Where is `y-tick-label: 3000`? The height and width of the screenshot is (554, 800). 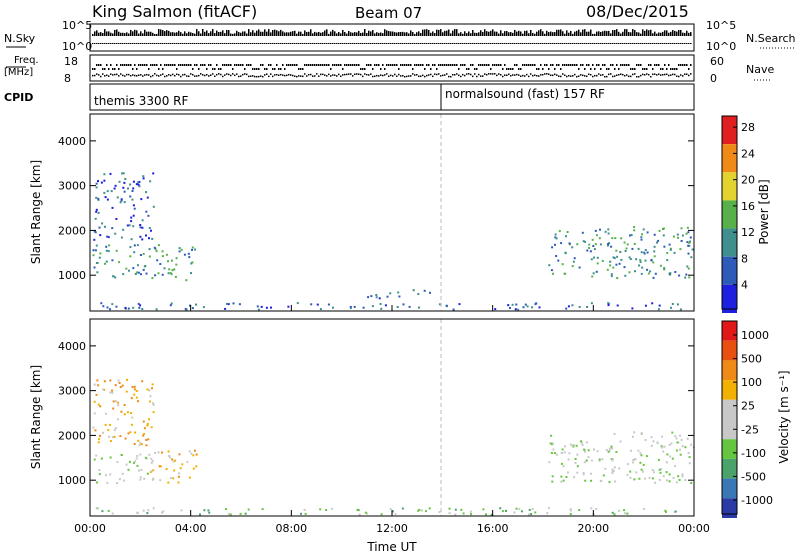
y-tick-label: 3000 is located at coordinates (72, 186).